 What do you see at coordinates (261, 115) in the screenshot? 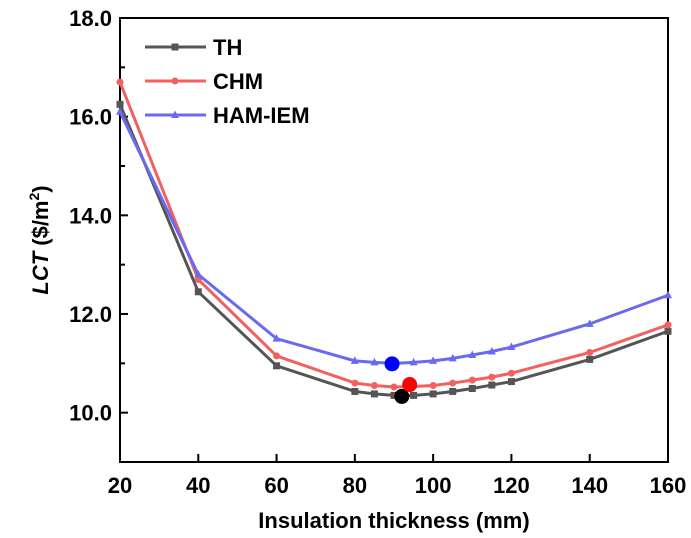
I see `legend-label: HAM-IEM` at bounding box center [261, 115].